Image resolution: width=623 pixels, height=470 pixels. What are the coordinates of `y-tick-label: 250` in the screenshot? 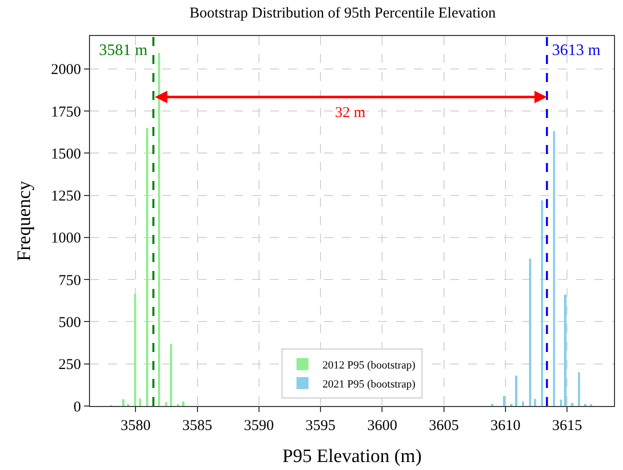 It's located at (69, 365).